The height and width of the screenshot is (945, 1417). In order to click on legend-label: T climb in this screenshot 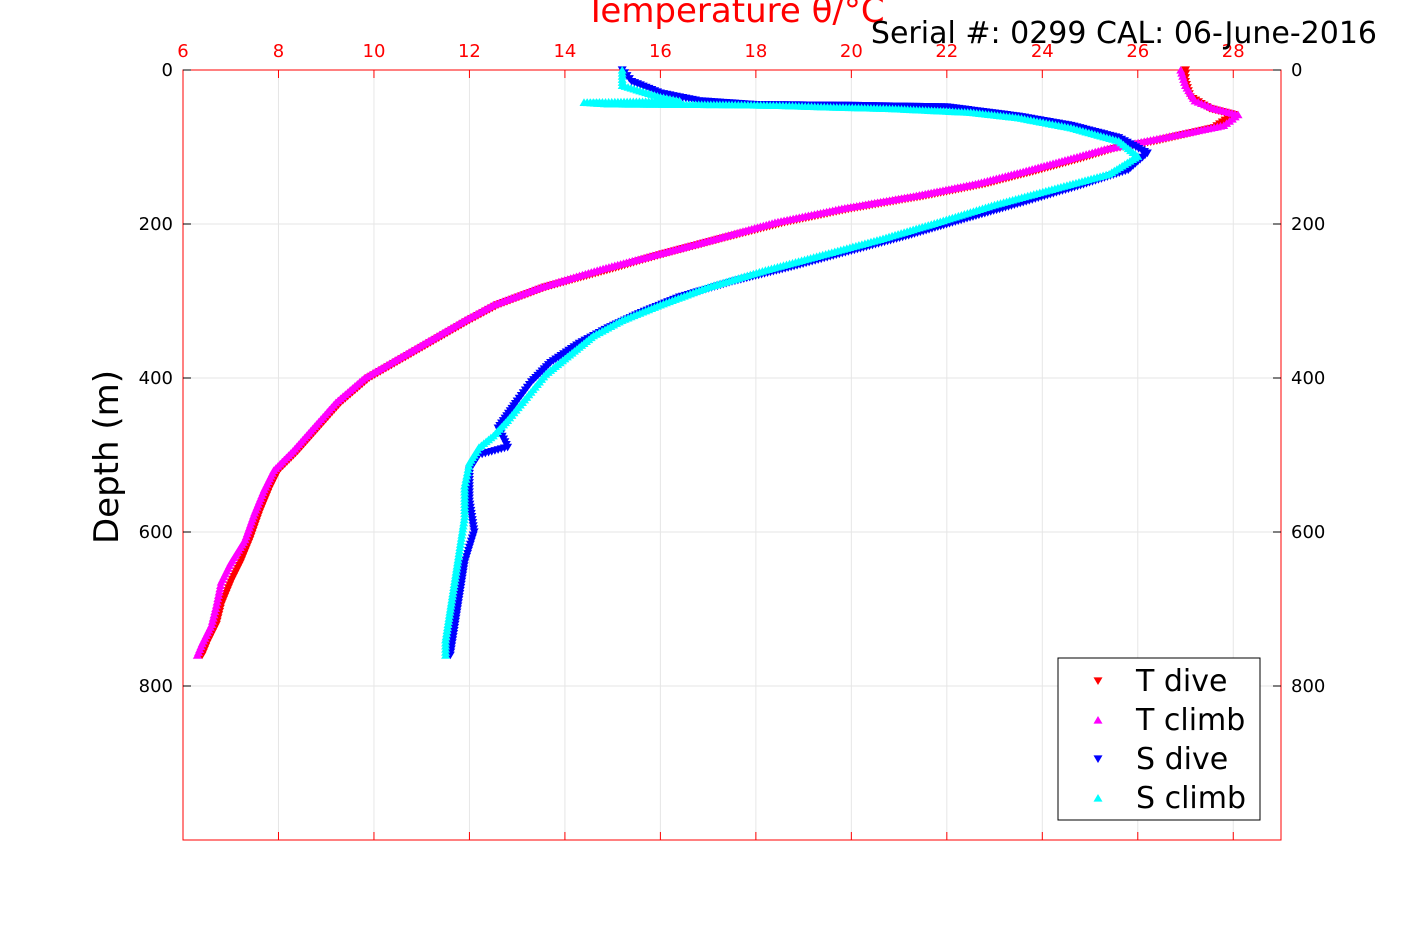, I will do `click(1190, 720)`.